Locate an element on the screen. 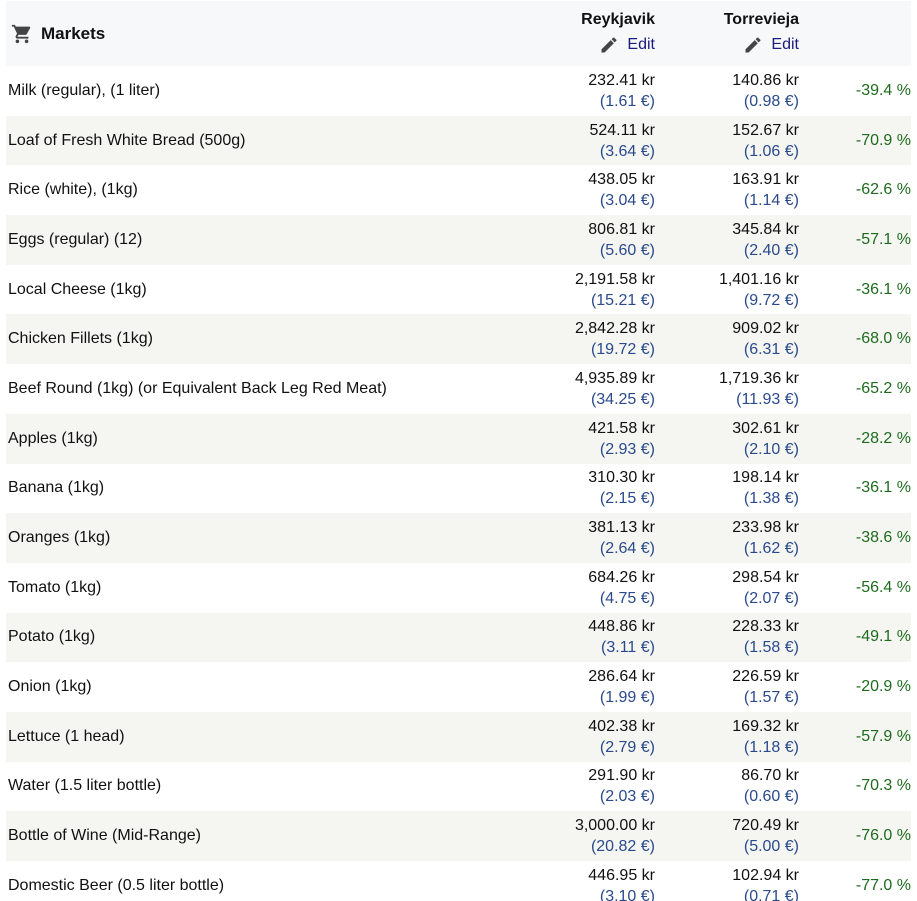  price-kr: 152.67 kr is located at coordinates (765, 130).